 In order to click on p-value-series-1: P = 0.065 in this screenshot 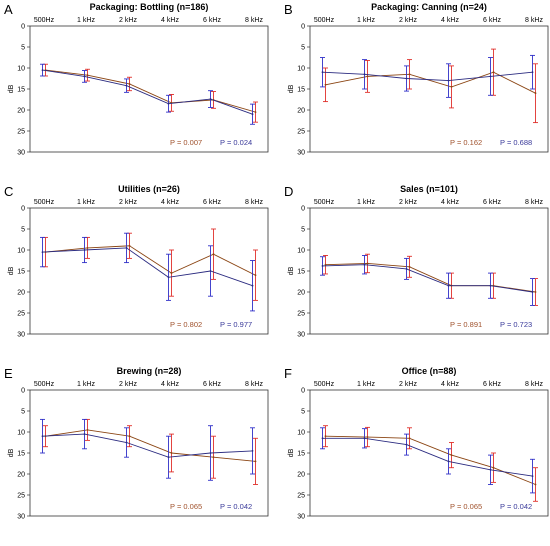, I will do `click(186, 506)`.